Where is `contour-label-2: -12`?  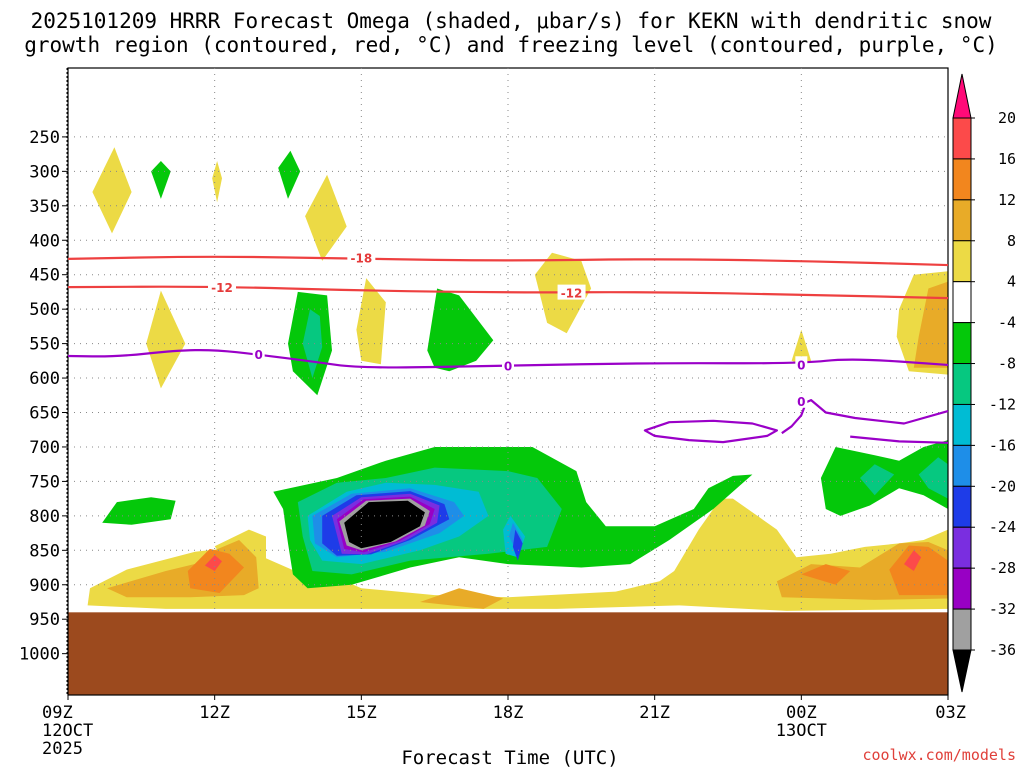 contour-label-2: -12 is located at coordinates (572, 294).